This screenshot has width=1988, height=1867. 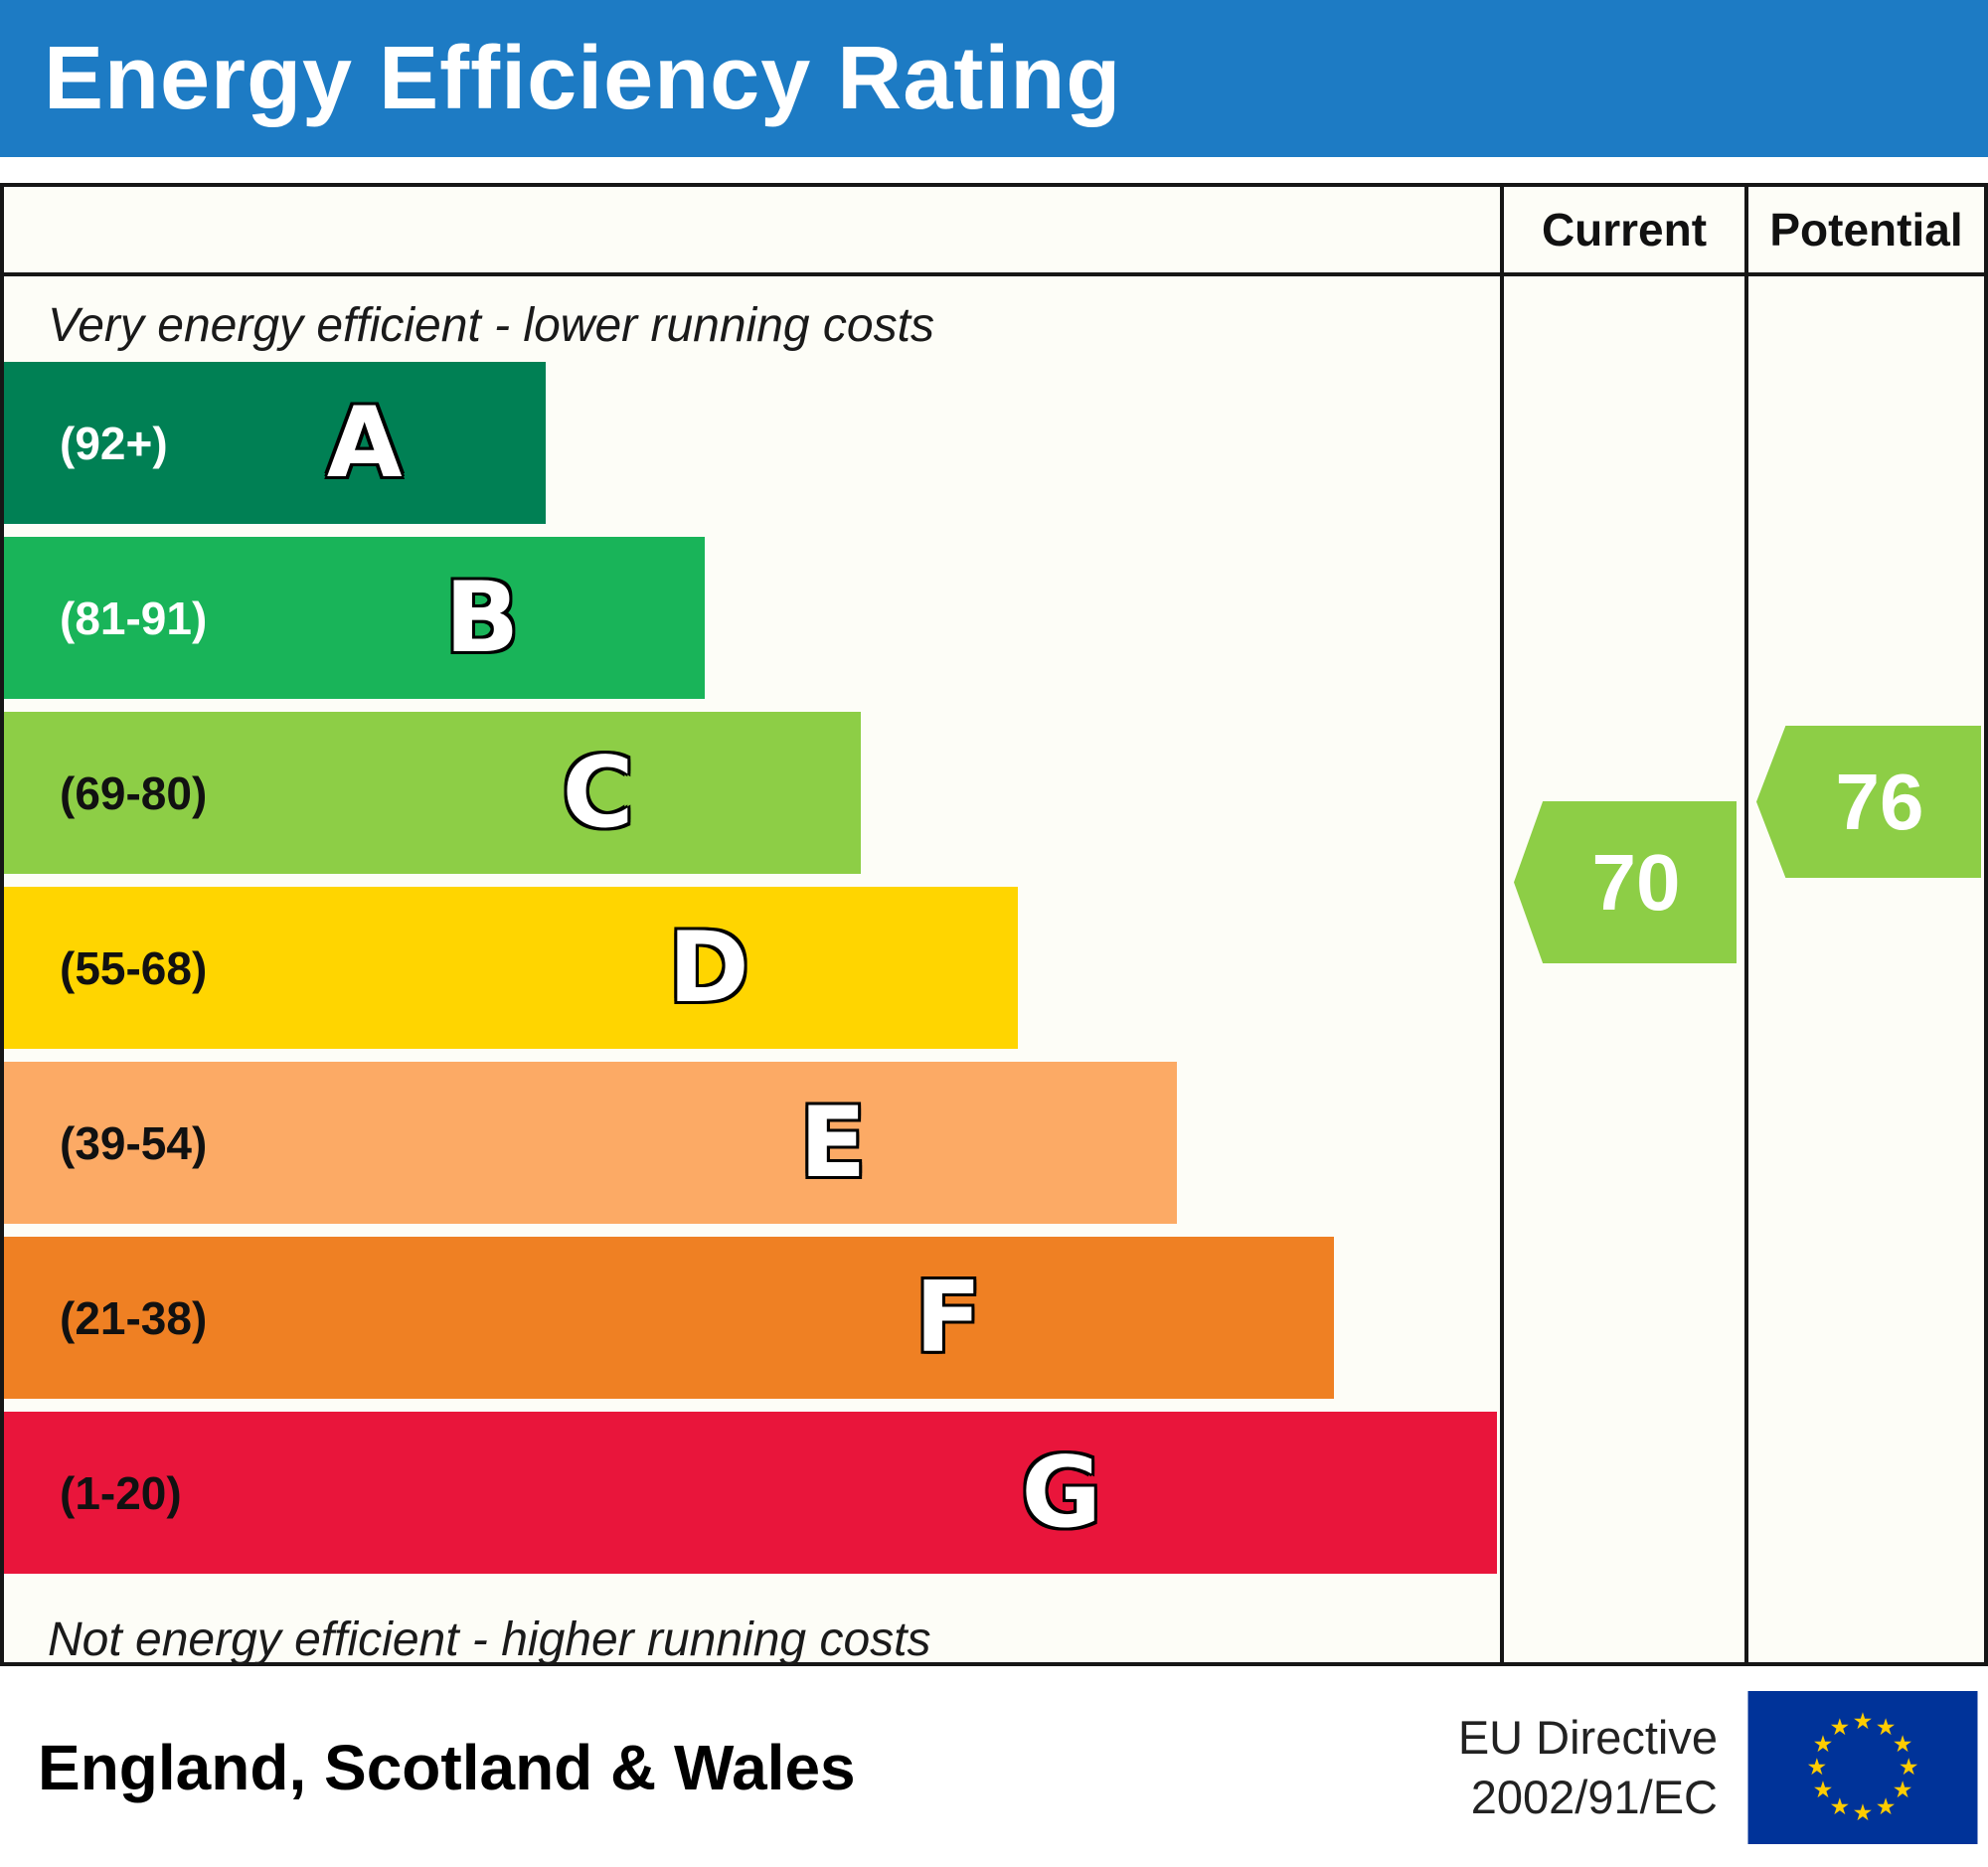 I want to click on band-c-range: (69-80), so click(x=134, y=792).